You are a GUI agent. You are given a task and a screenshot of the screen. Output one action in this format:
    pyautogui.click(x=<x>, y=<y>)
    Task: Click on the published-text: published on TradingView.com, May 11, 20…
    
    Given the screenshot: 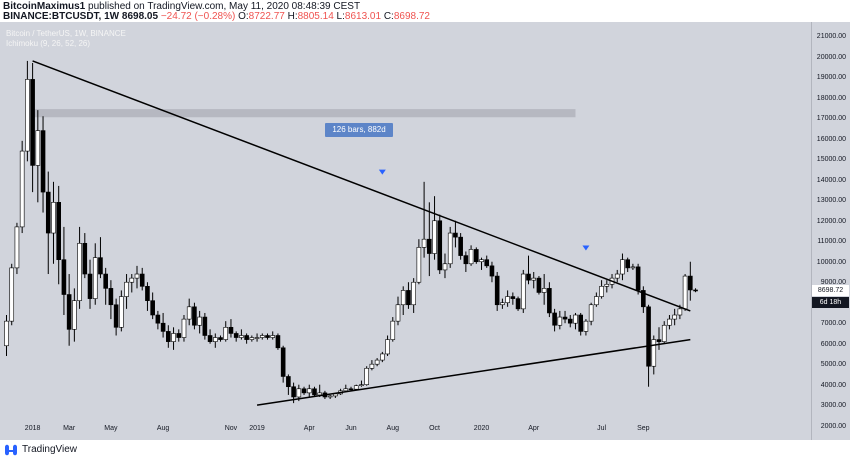 What is the action you would take?
    pyautogui.click(x=224, y=6)
    